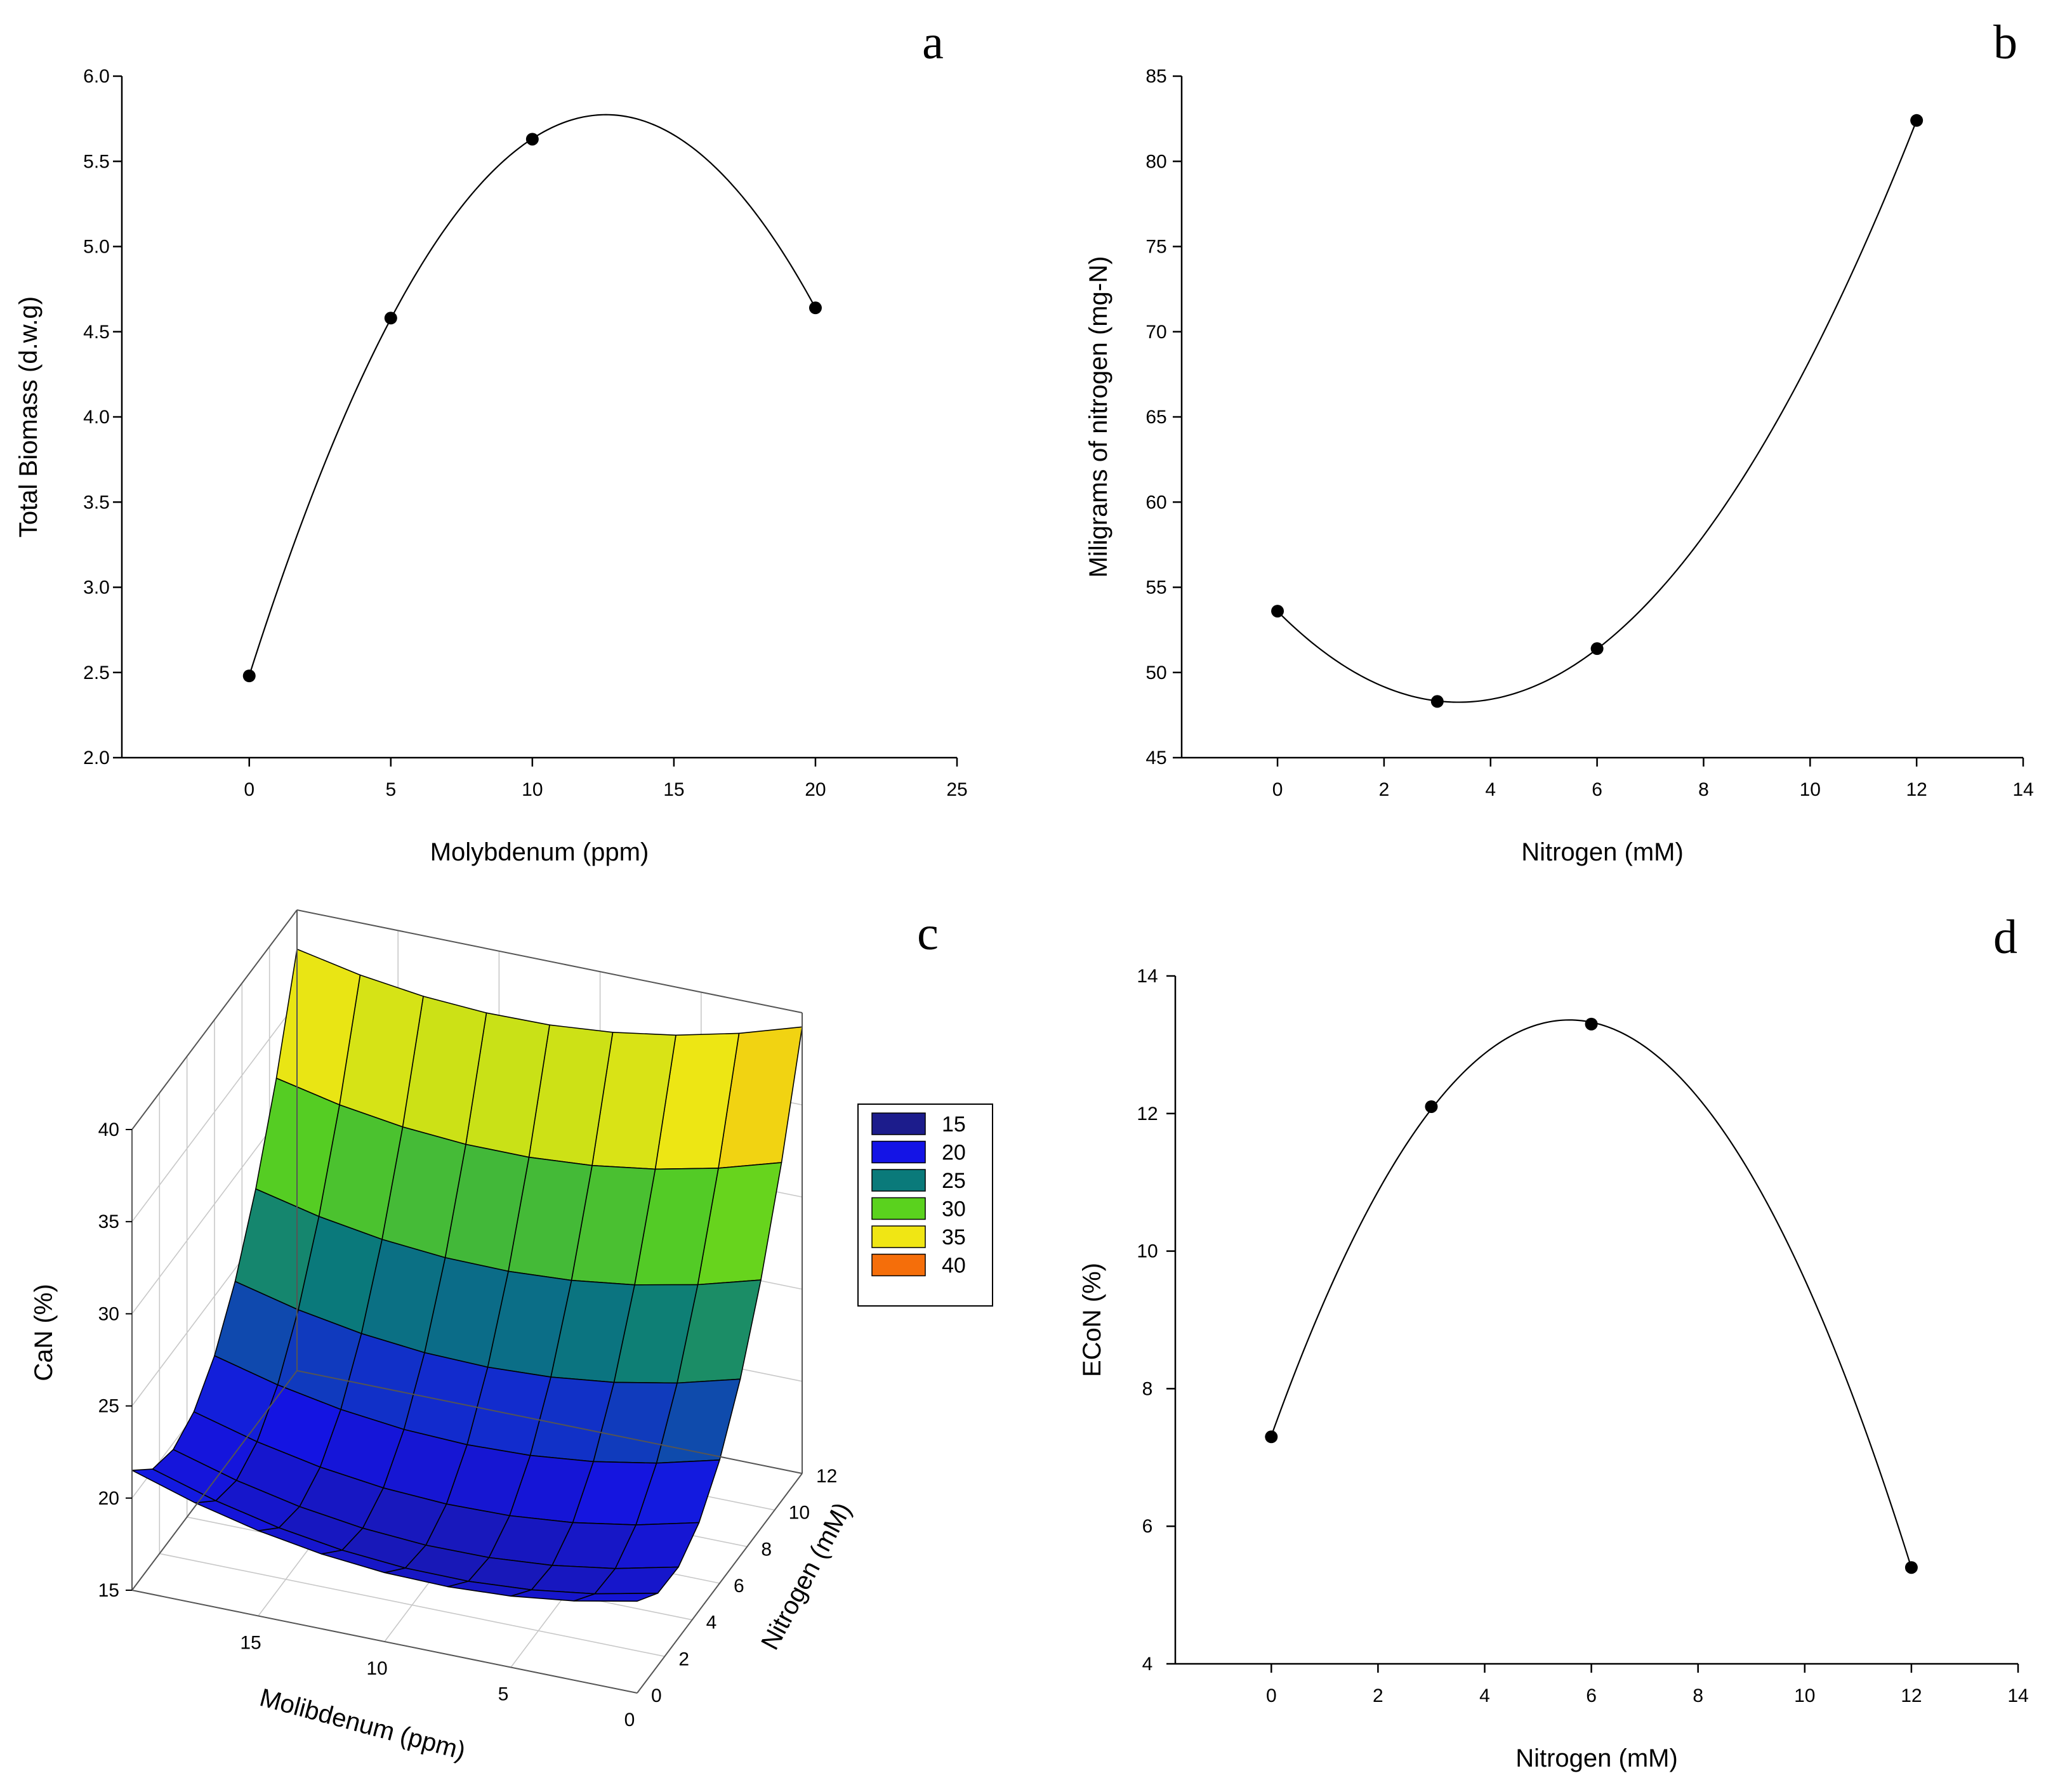  Describe the element at coordinates (1155, 332) in the screenshot. I see `y-tick-label: 70` at that location.